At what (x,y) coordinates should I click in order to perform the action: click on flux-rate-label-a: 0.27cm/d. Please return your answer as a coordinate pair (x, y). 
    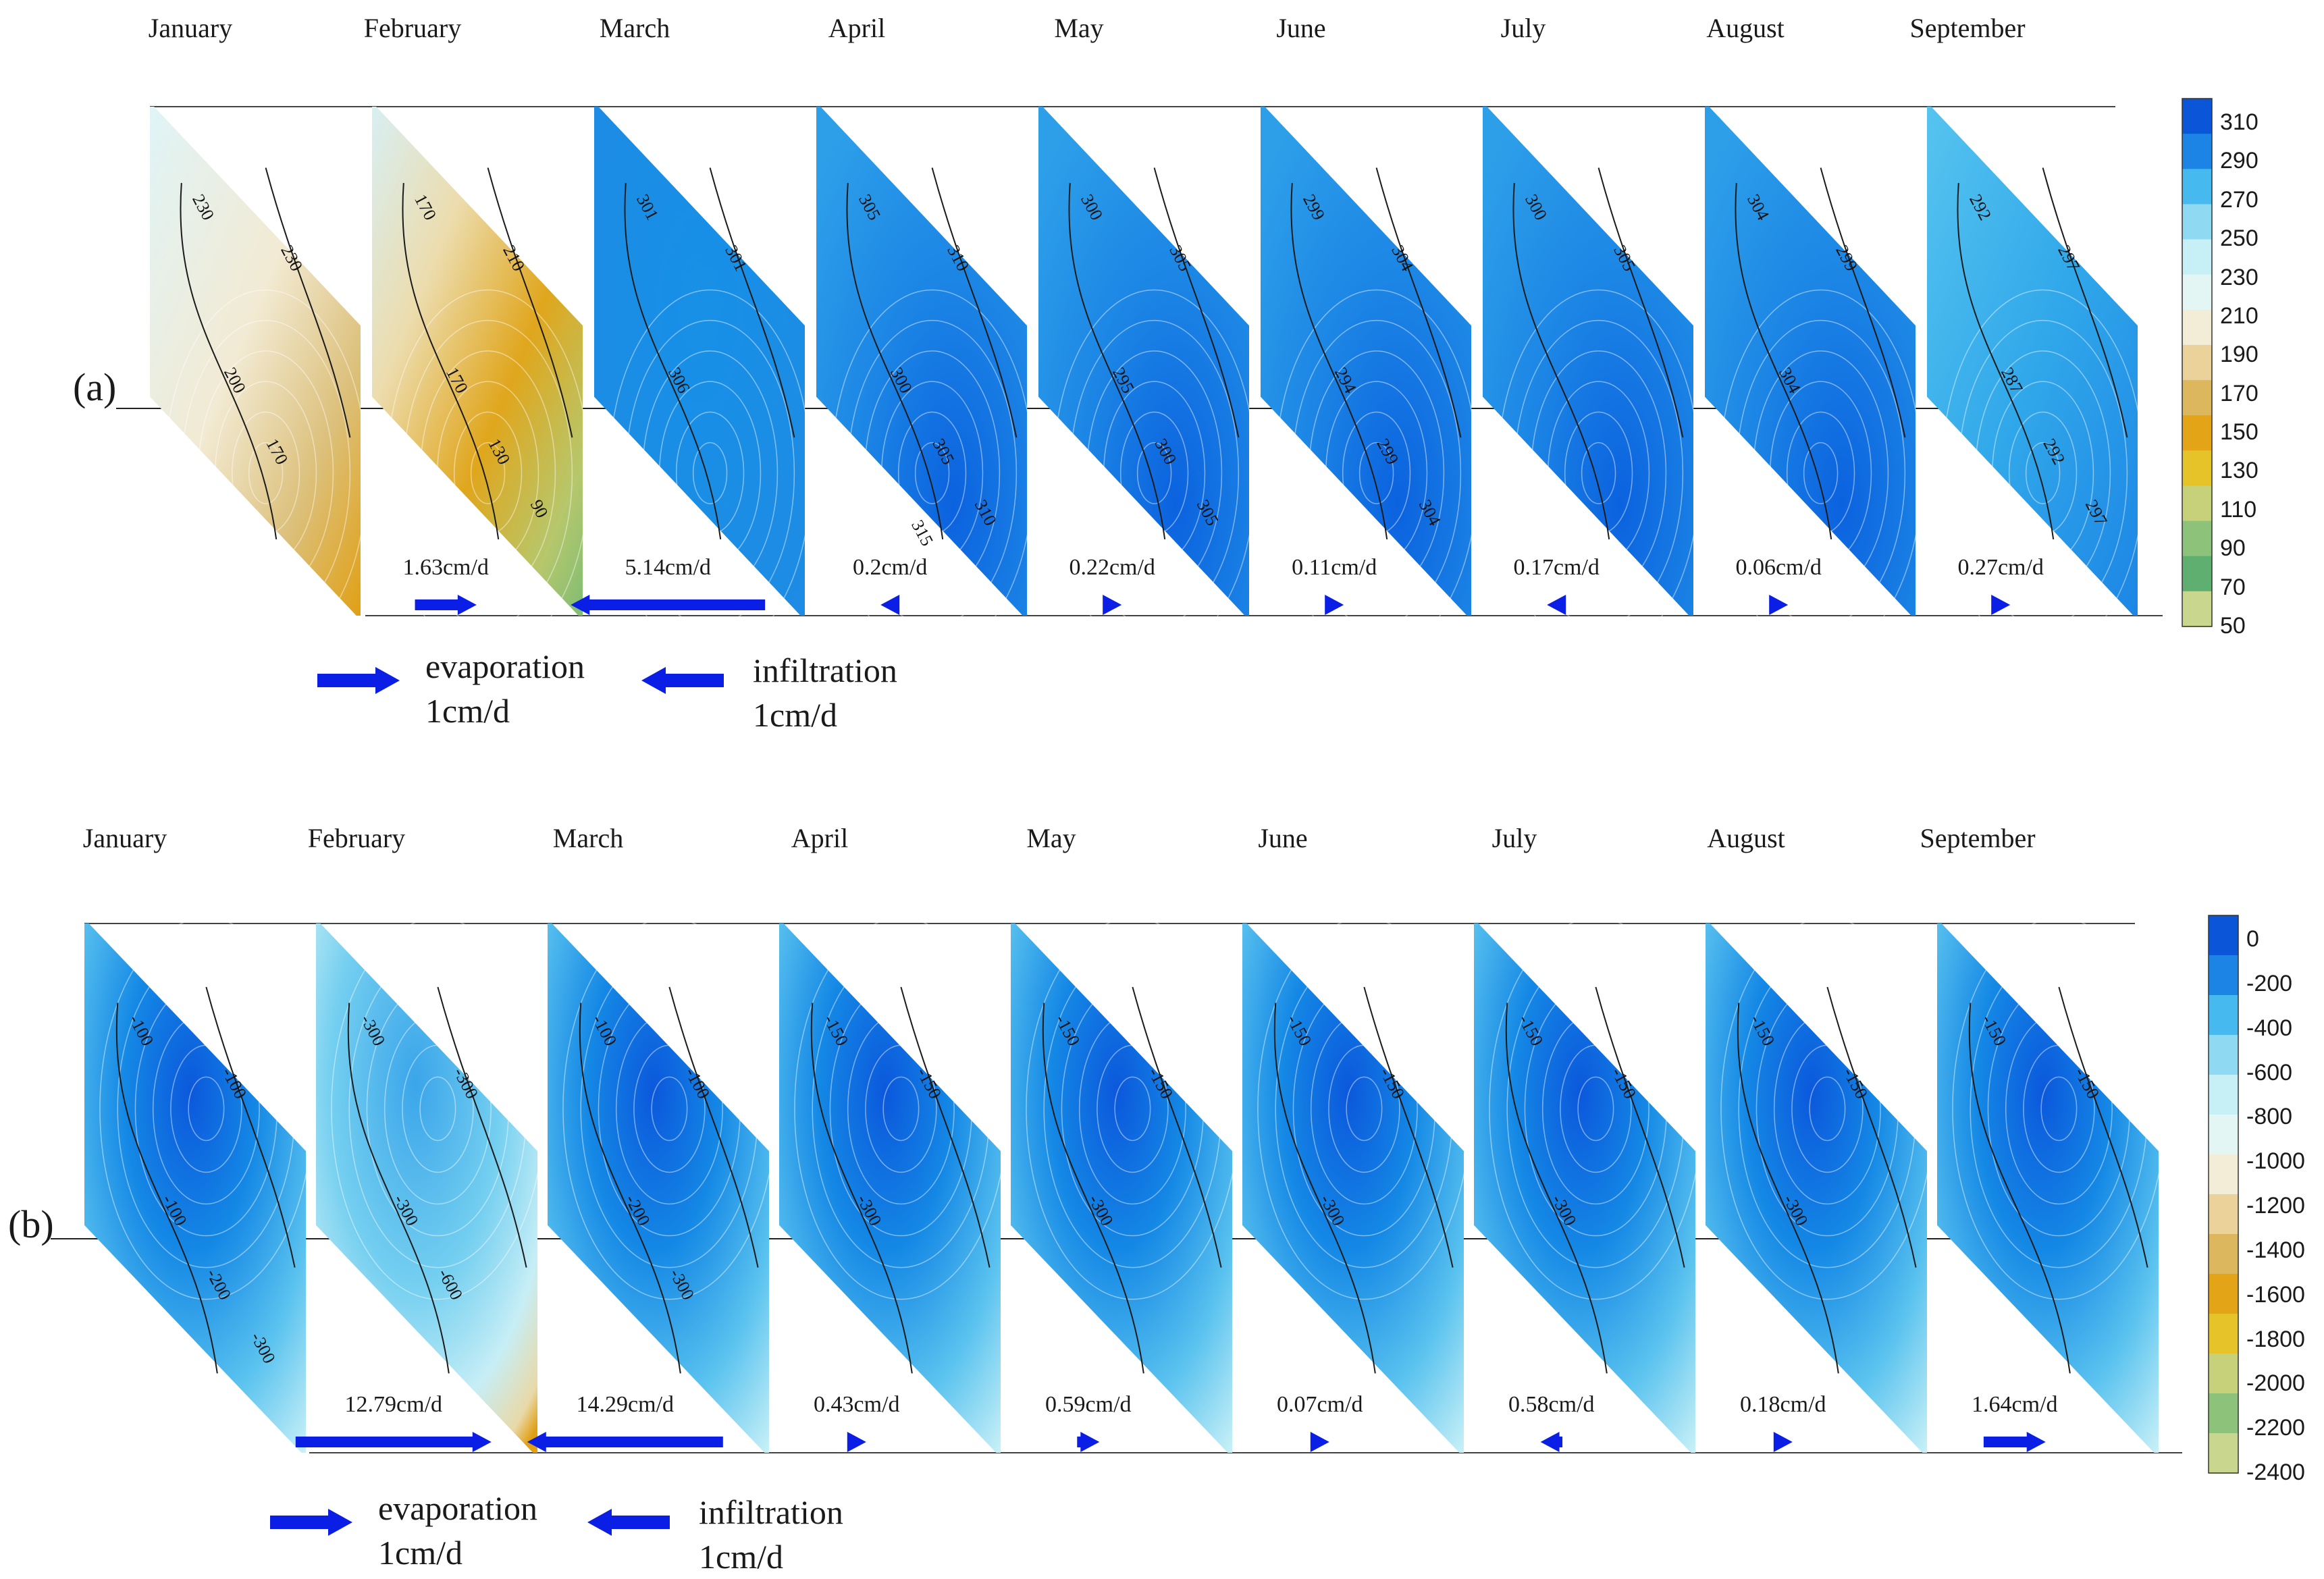
    Looking at the image, I should click on (2000, 567).